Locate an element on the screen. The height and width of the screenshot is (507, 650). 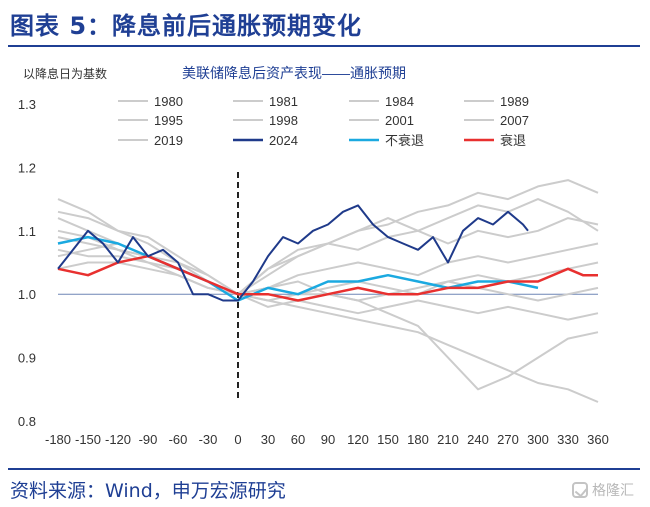
x-tick-label: 120 is located at coordinates (358, 439).